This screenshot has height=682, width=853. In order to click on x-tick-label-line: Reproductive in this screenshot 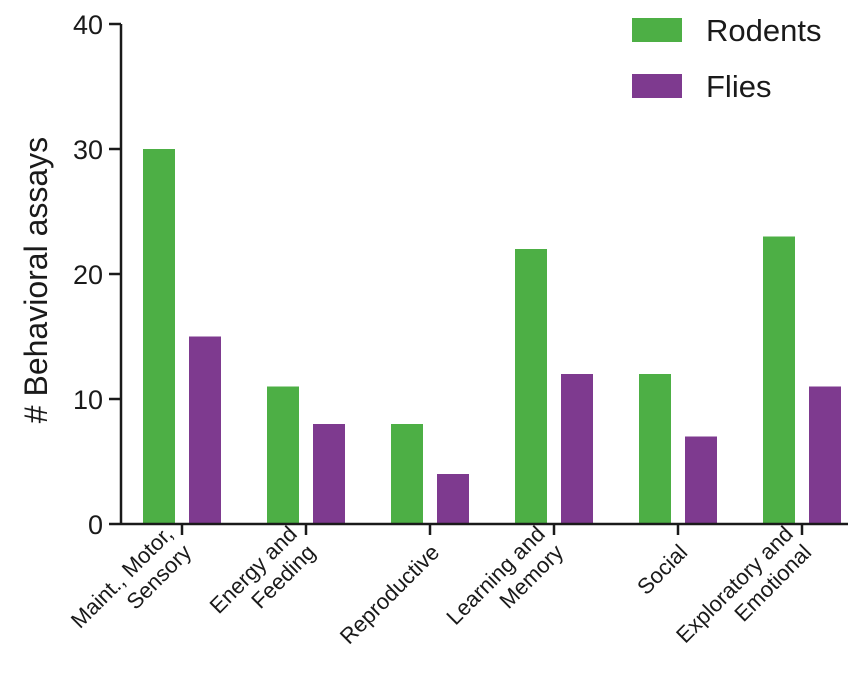, I will do `click(389, 594)`.